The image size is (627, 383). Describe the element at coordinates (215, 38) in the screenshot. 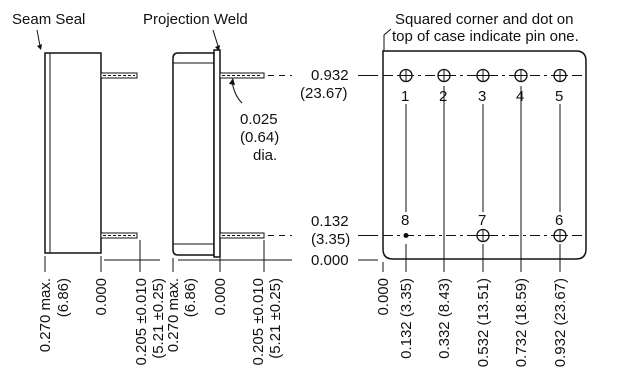

I see `projection-weld-pointer` at that location.